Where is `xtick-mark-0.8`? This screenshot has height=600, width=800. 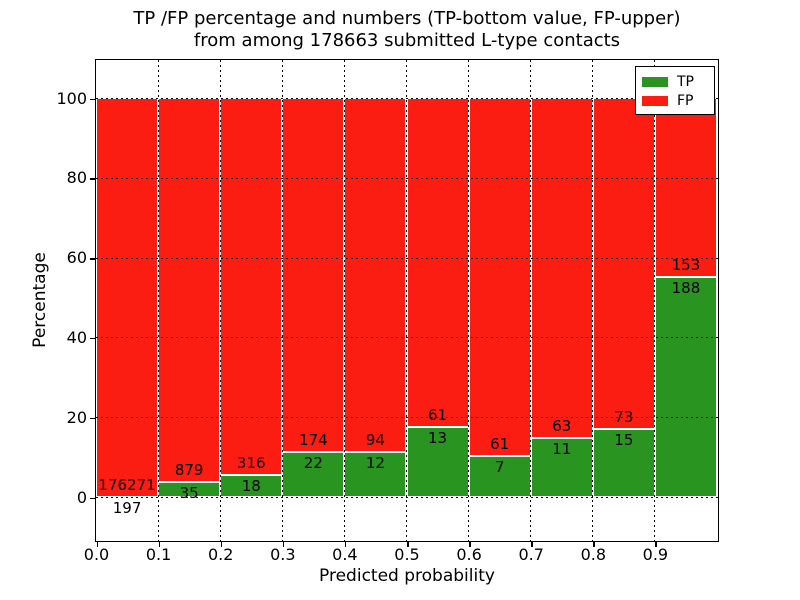
xtick-mark-0.8 is located at coordinates (594, 544).